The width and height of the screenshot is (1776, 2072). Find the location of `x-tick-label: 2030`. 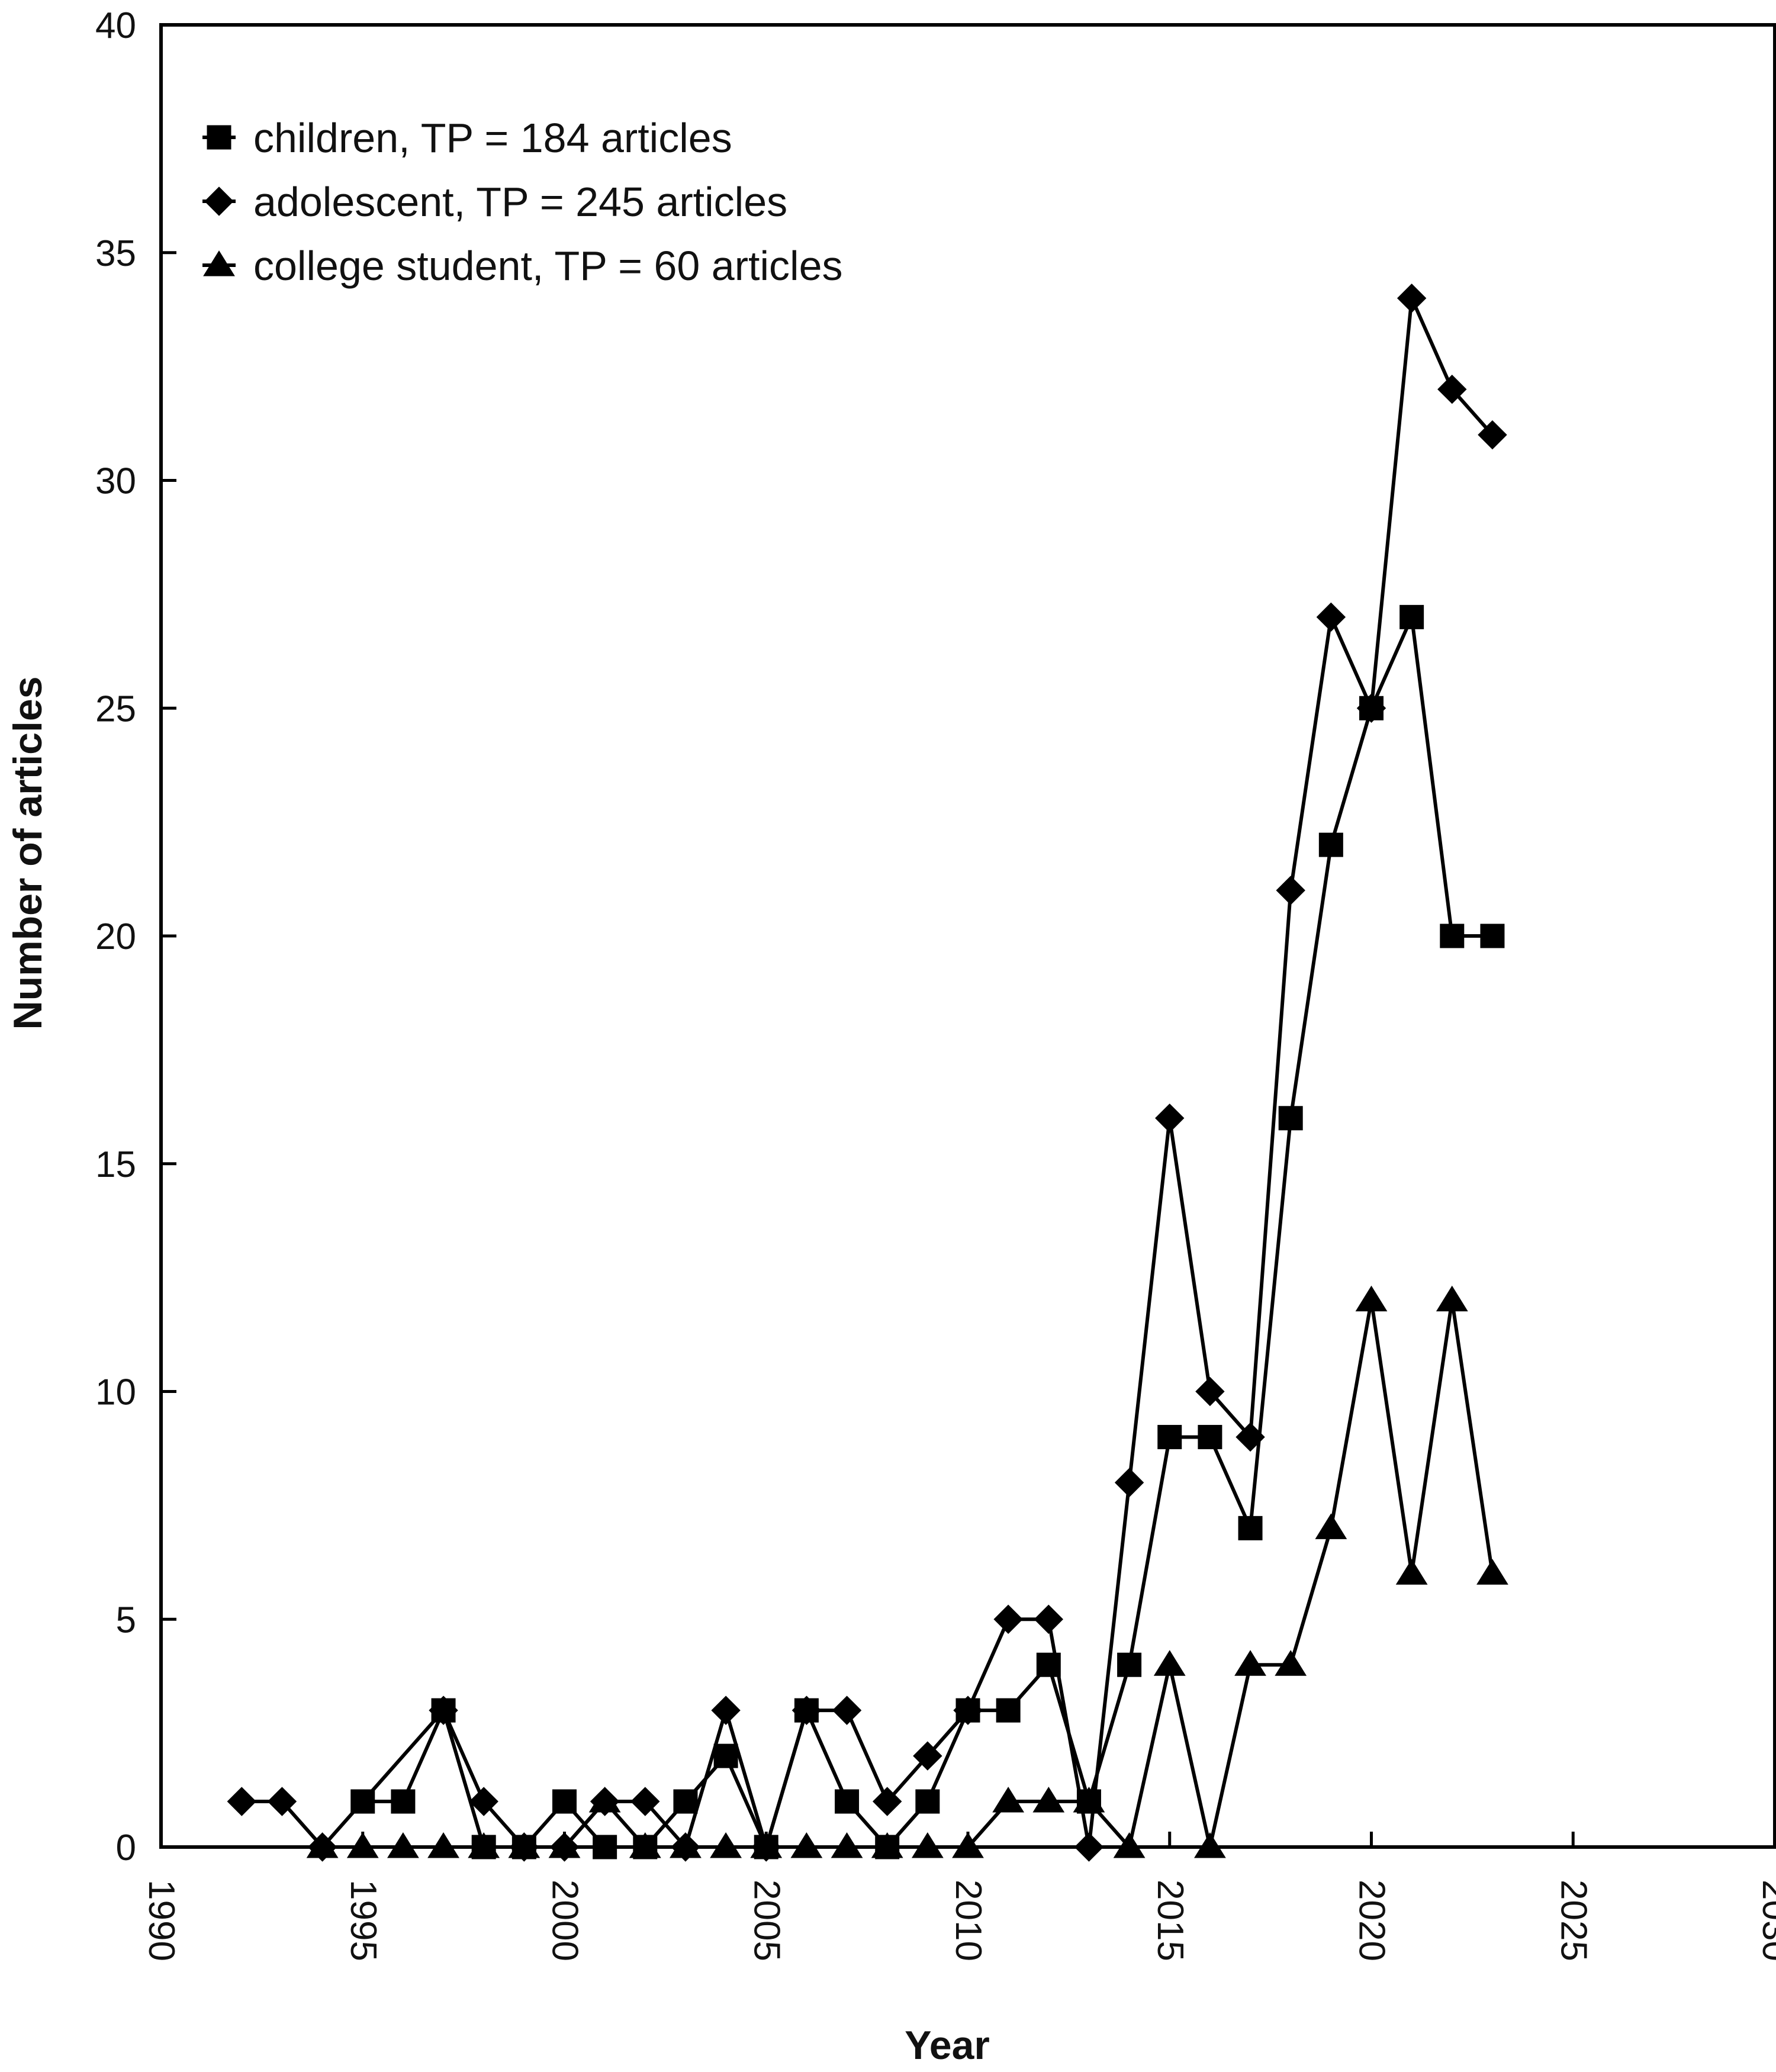

x-tick-label: 2030 is located at coordinates (1765, 1920).